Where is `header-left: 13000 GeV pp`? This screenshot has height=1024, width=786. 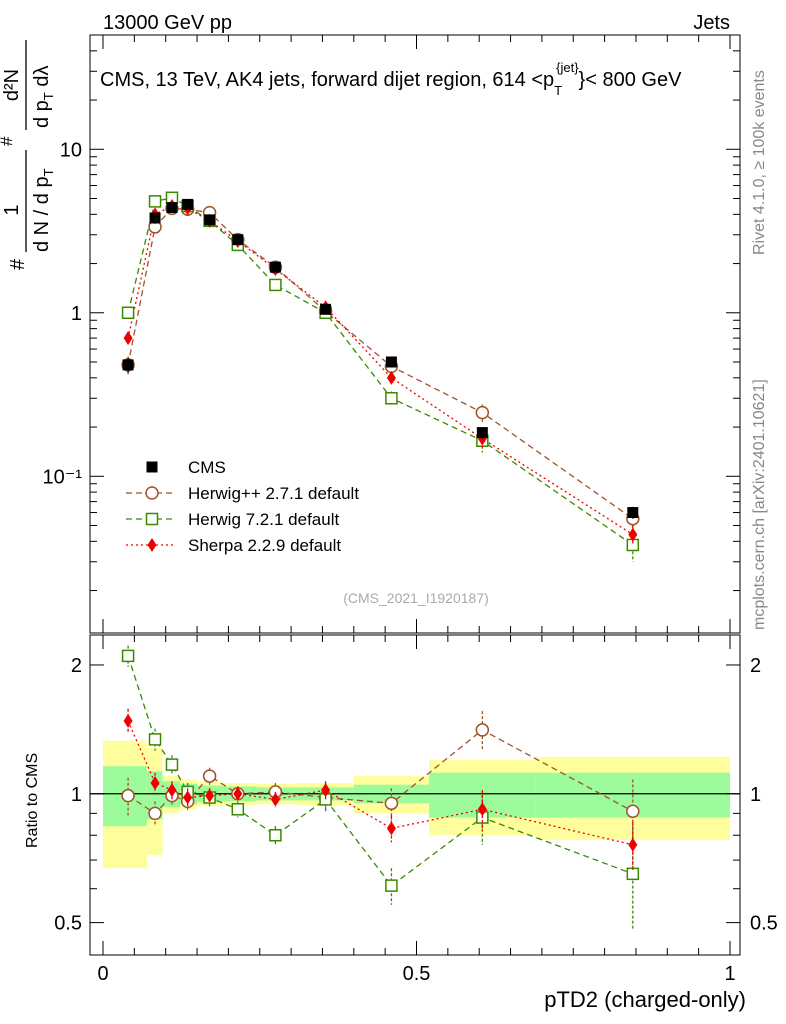
header-left: 13000 GeV pp is located at coordinates (167, 23).